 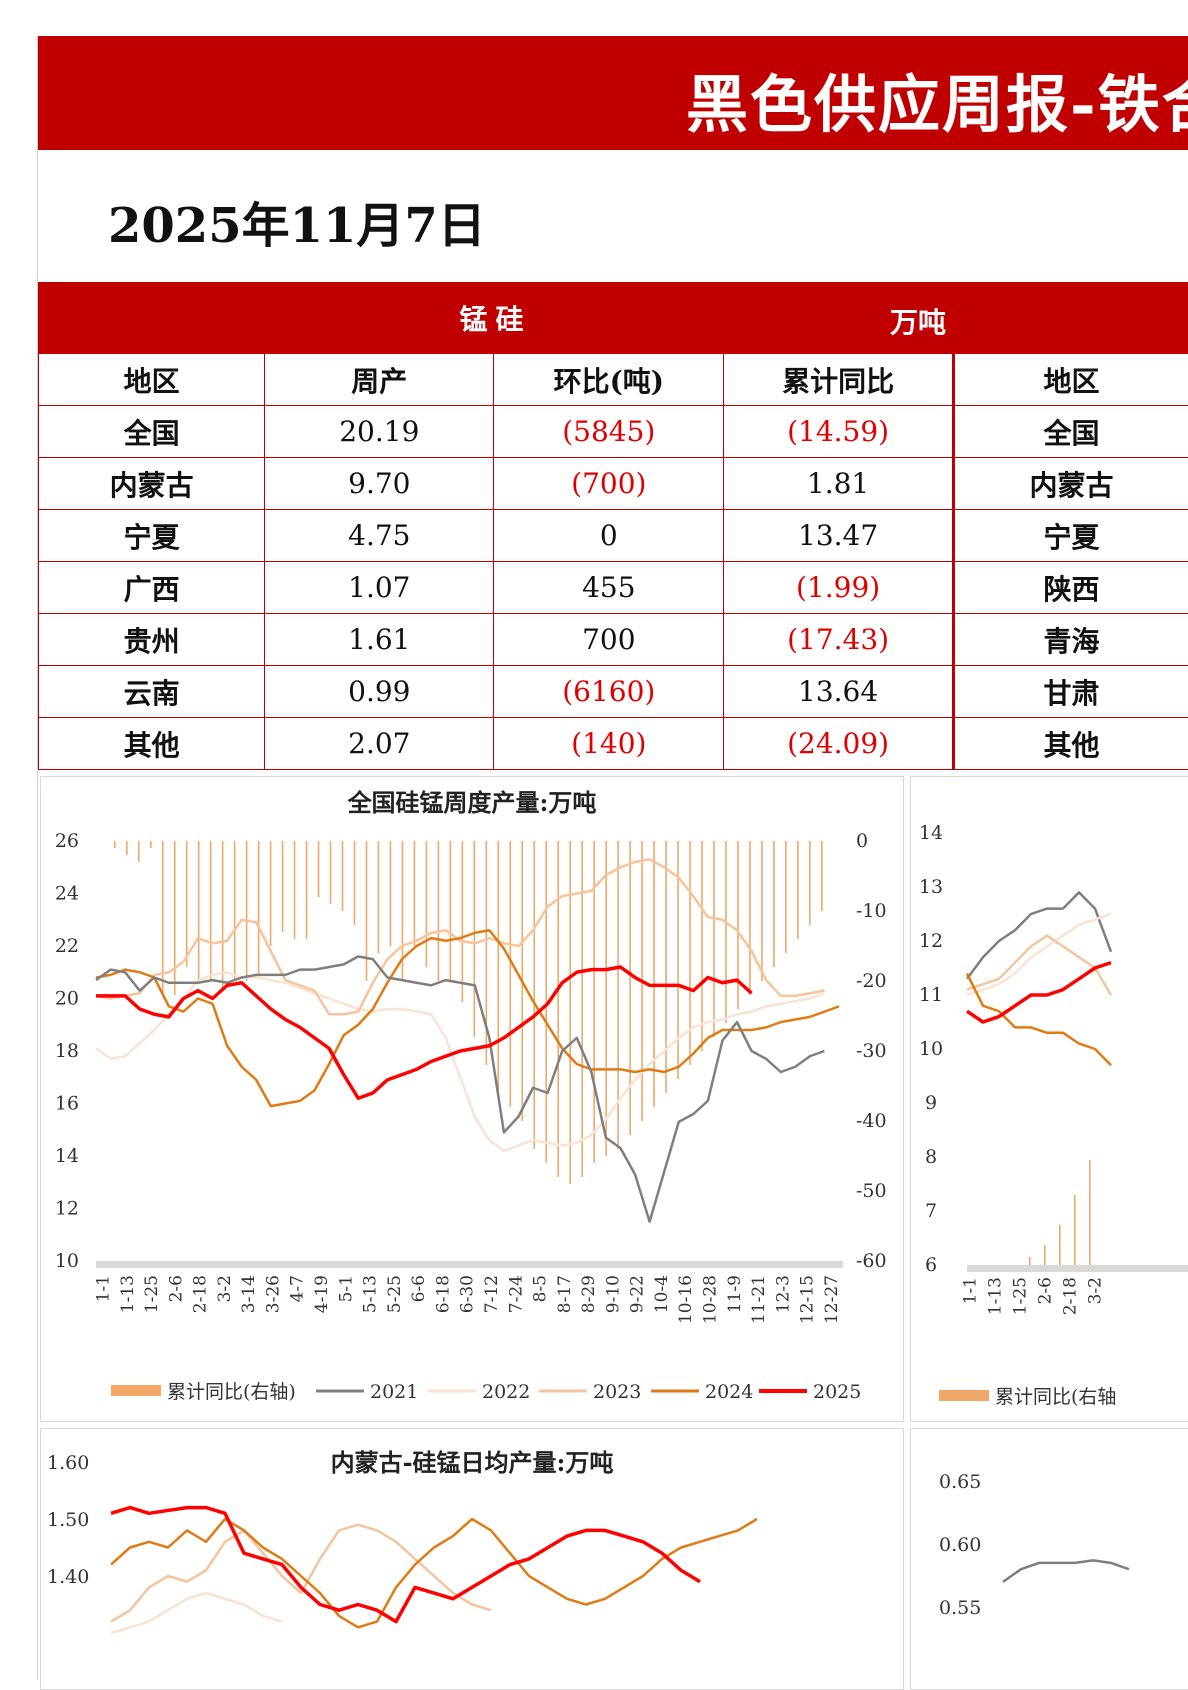 What do you see at coordinates (379, 380) in the screenshot?
I see `col-header-weekly: 周产` at bounding box center [379, 380].